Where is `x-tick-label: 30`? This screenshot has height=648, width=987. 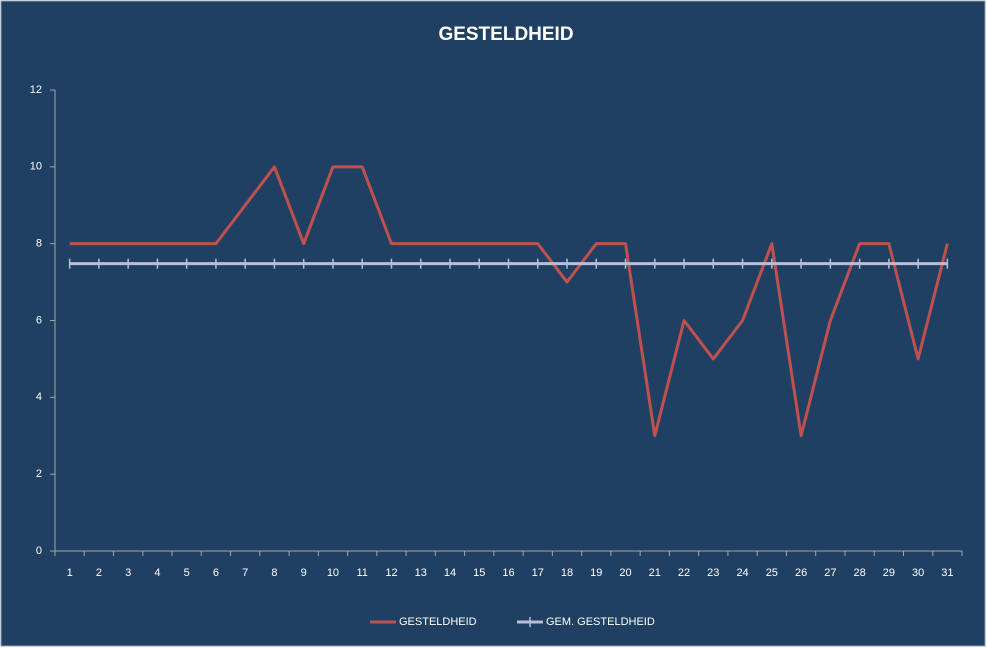
x-tick-label: 30 is located at coordinates (918, 573).